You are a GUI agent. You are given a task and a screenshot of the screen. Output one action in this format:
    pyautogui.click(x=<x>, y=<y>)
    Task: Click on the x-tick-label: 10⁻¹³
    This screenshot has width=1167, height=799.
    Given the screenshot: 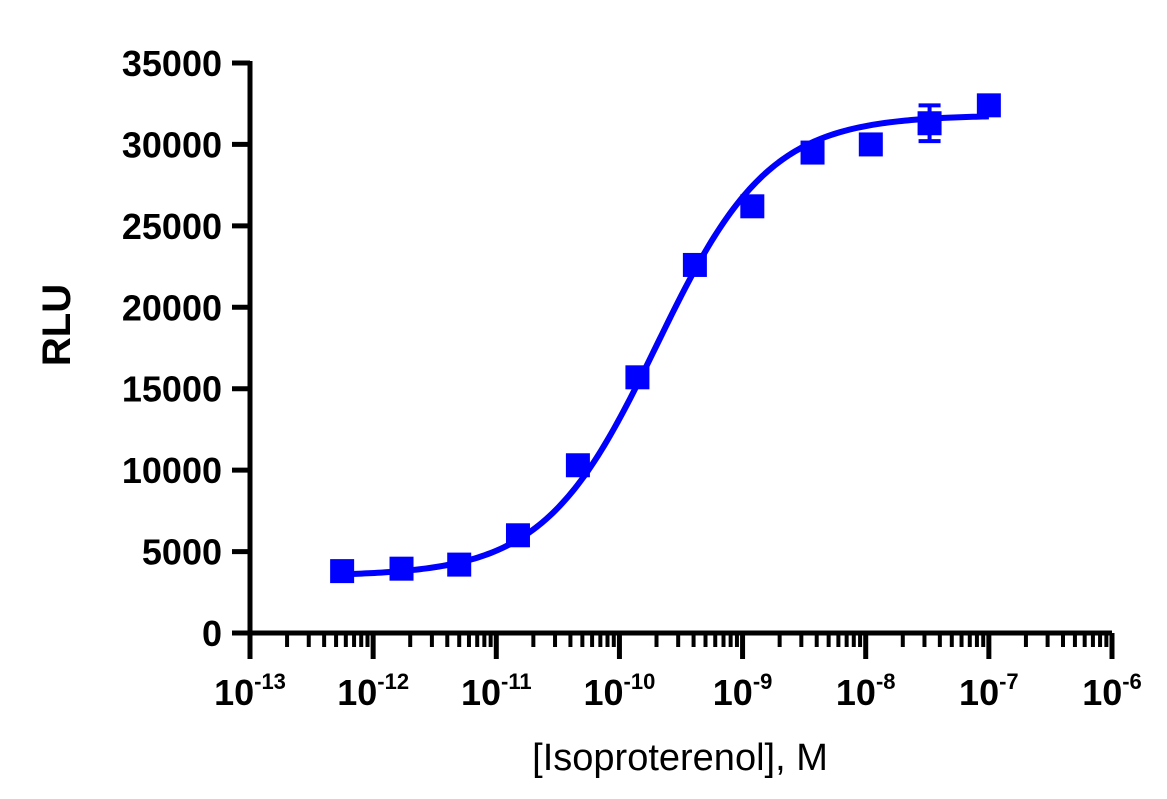 What is the action you would take?
    pyautogui.click(x=250, y=691)
    